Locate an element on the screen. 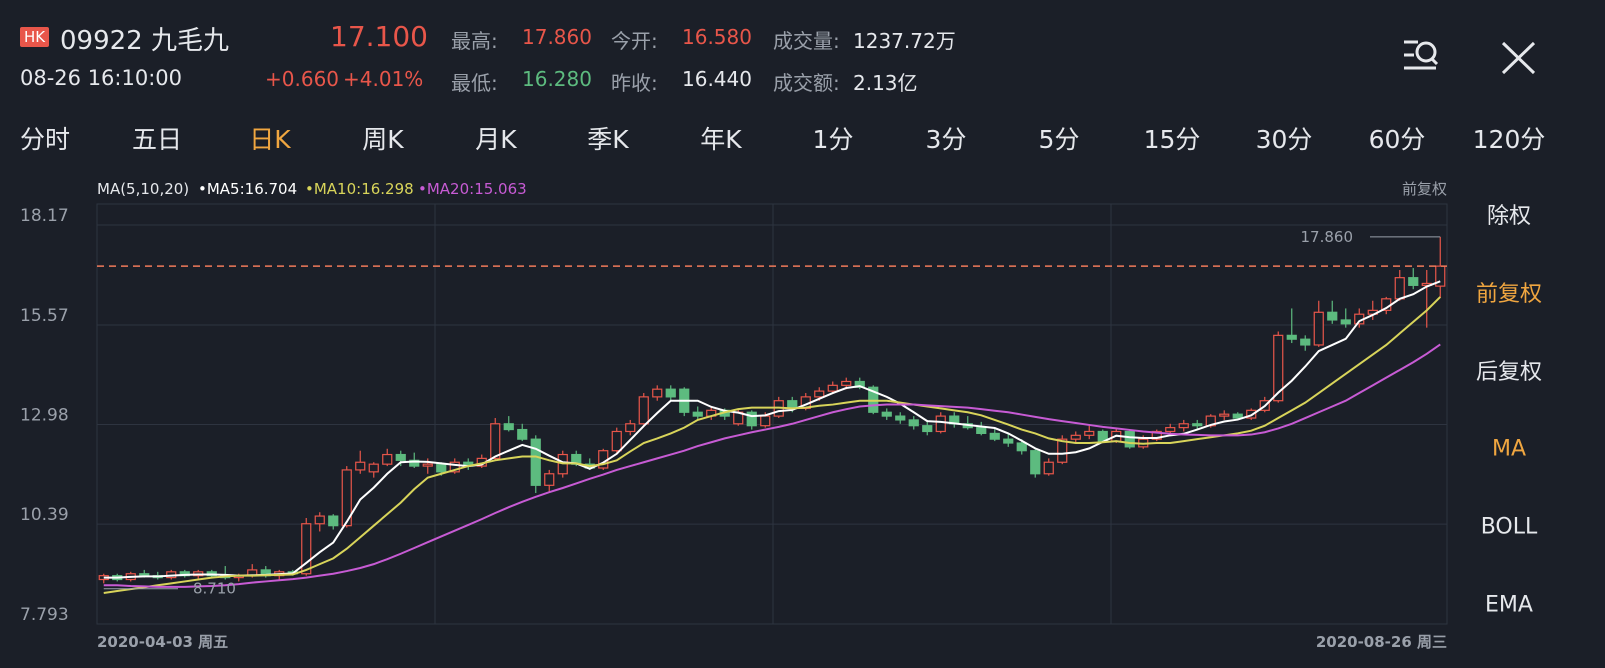 This screenshot has height=668, width=1605. tab: 5分 is located at coordinates (1059, 139).